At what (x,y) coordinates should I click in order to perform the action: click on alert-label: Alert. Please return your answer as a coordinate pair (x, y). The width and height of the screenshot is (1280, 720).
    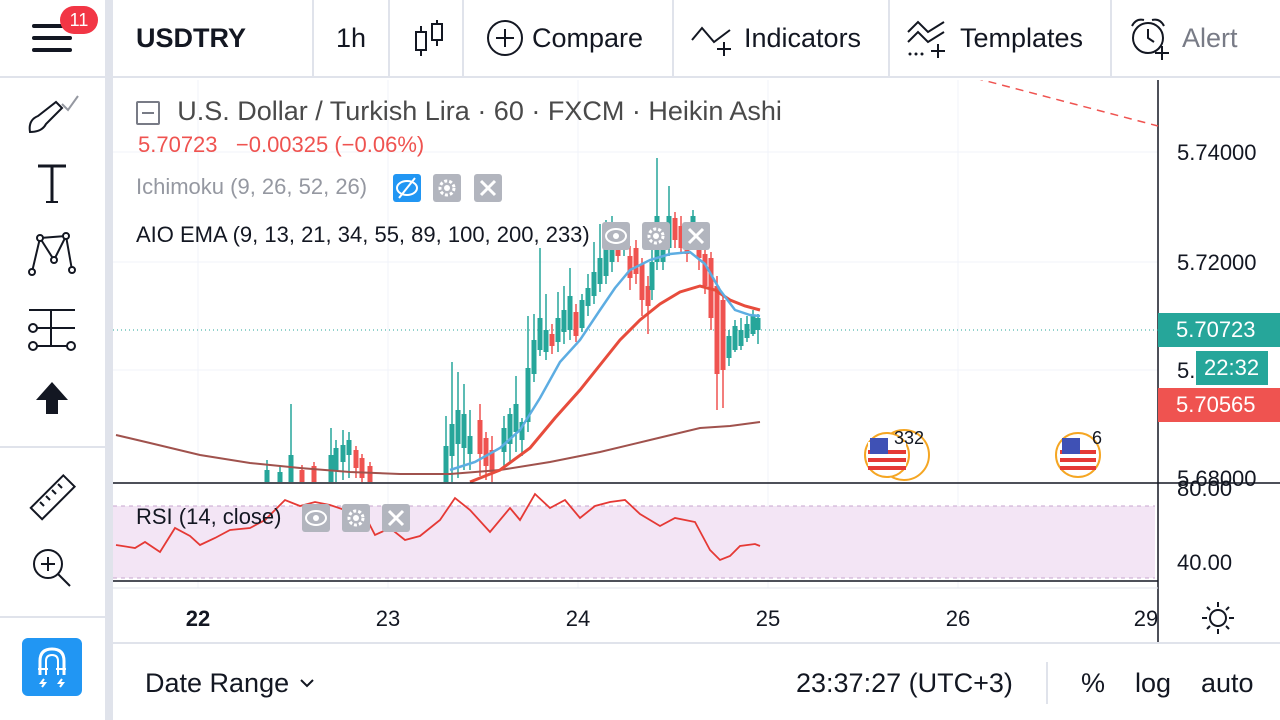
    Looking at the image, I should click on (1210, 37).